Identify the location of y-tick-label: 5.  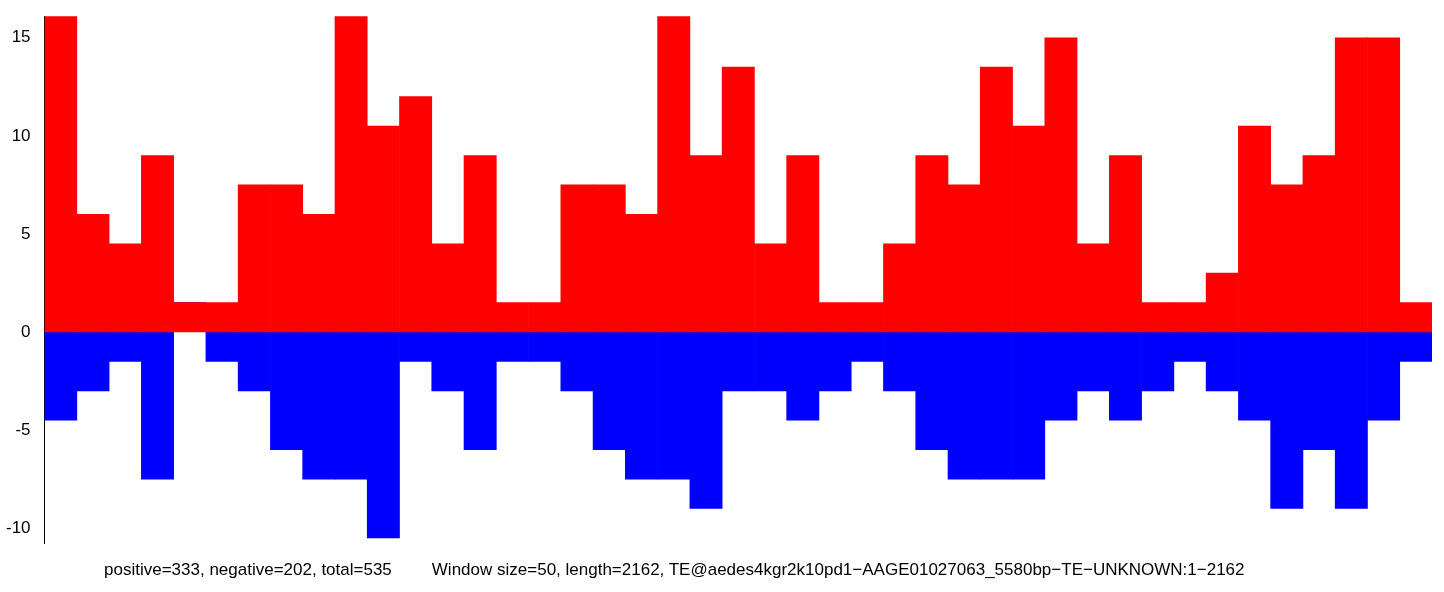
(26, 233).